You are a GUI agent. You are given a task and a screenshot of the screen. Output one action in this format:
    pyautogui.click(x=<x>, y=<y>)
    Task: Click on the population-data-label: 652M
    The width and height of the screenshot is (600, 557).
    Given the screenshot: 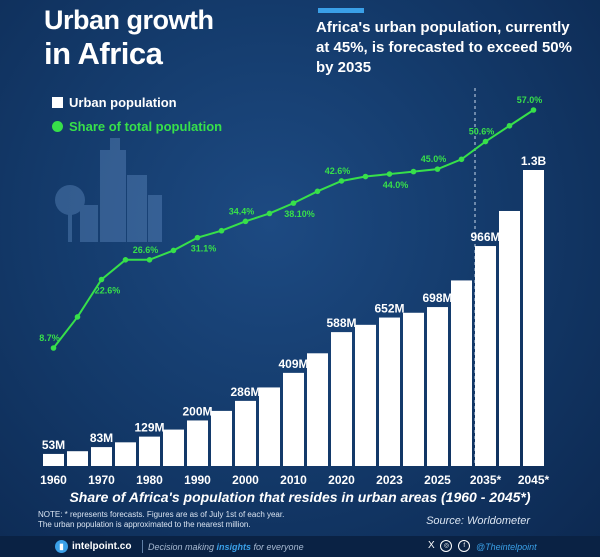 What is the action you would take?
    pyautogui.click(x=389, y=309)
    